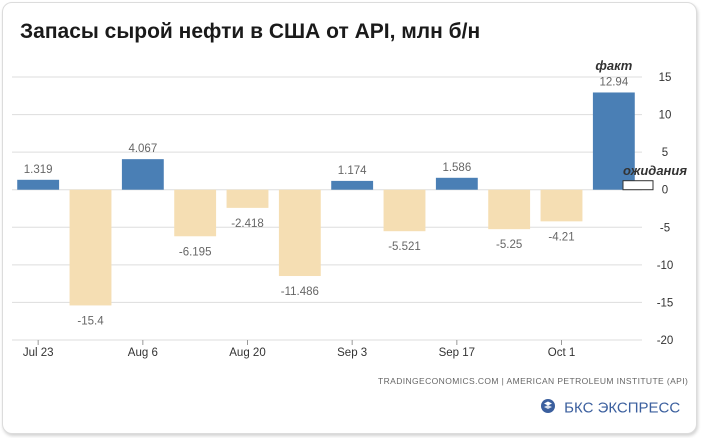  I want to click on x-tick-label: Sep 17, so click(457, 353).